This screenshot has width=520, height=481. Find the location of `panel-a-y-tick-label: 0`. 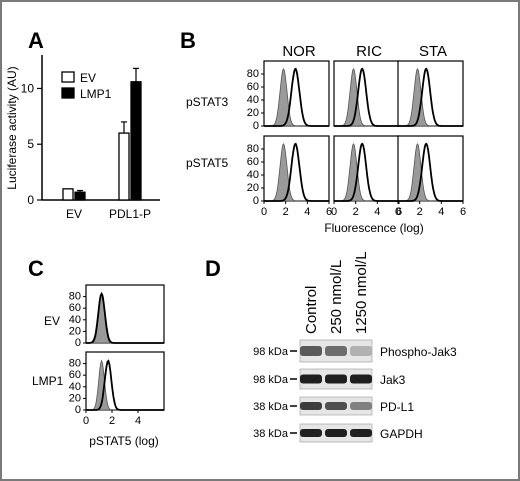

panel-a-y-tick-label: 0 is located at coordinates (30, 200).